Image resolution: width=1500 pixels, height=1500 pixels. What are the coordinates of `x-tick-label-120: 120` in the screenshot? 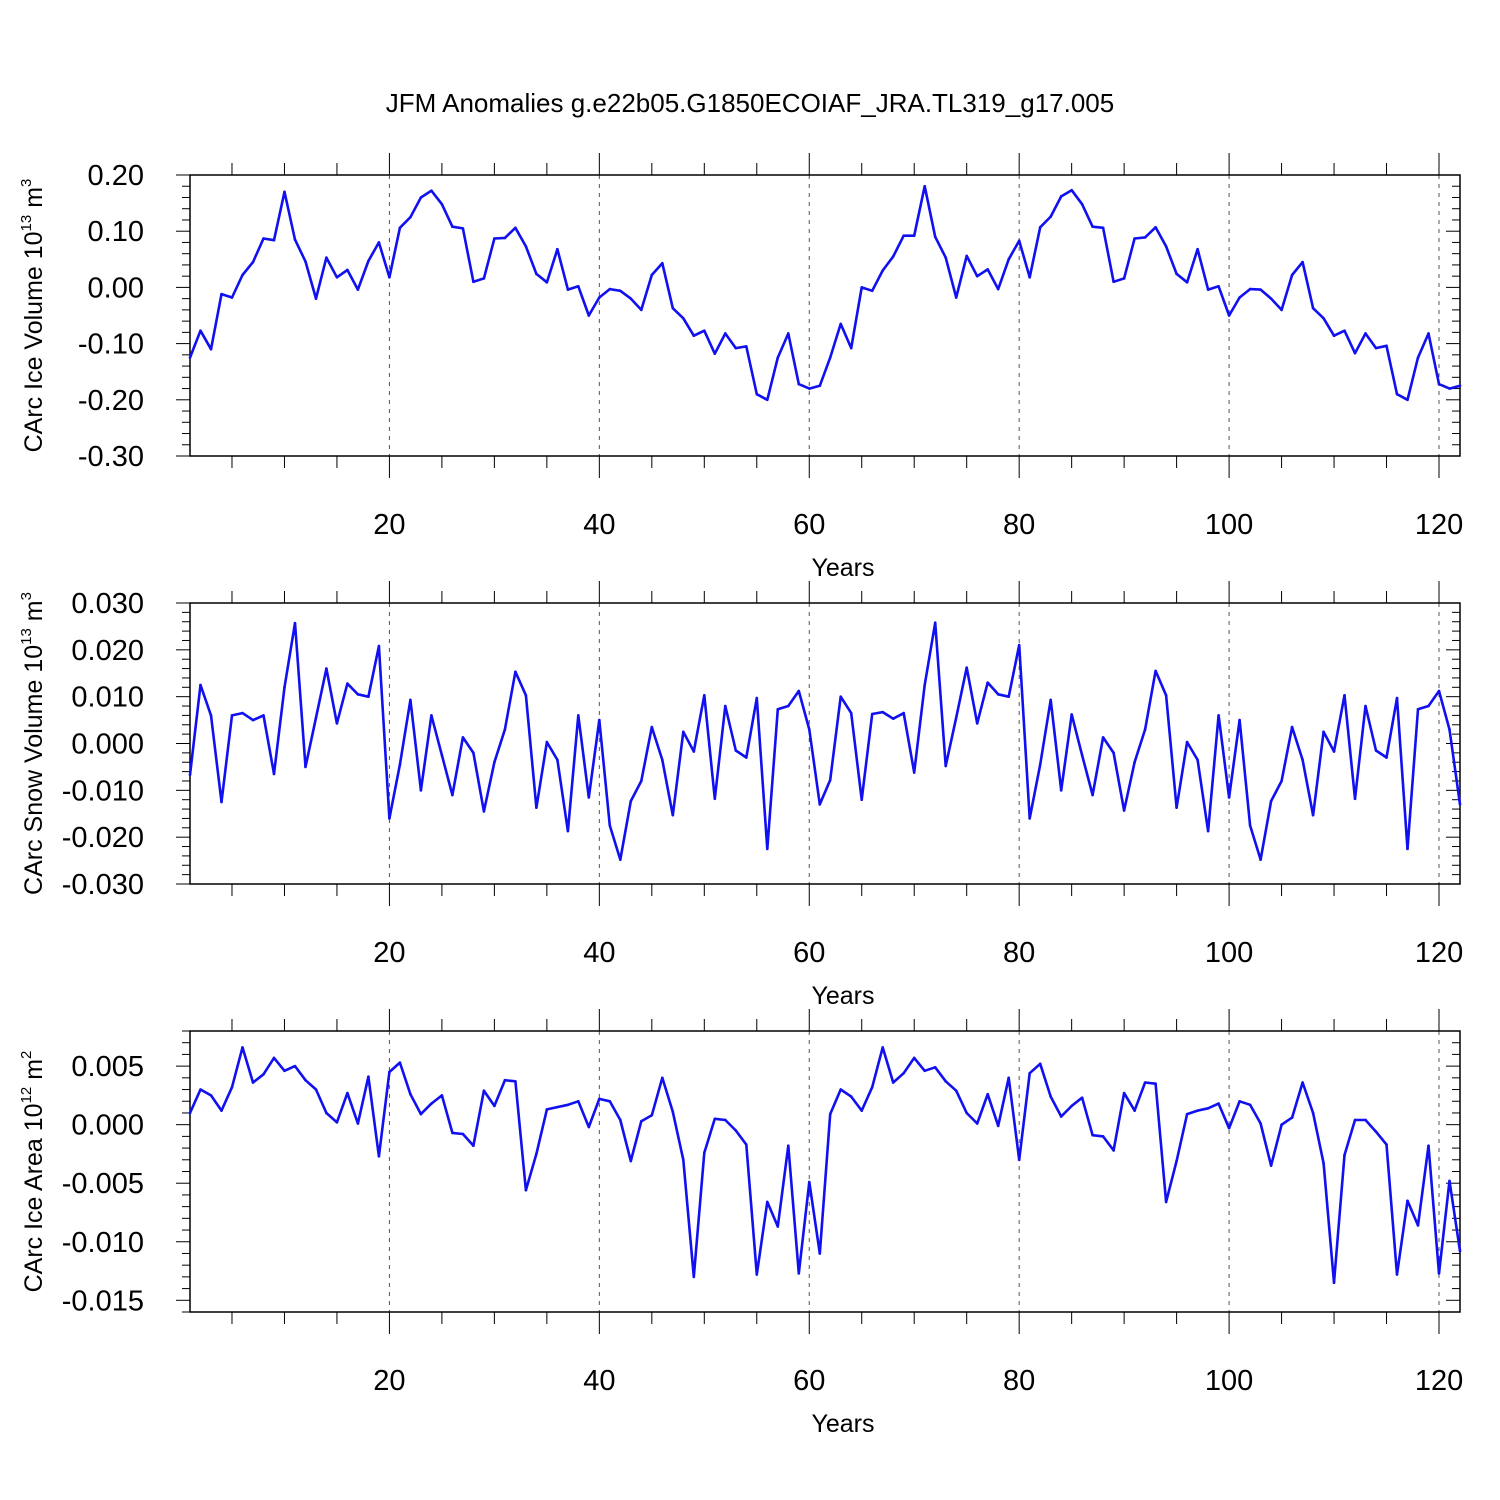 It's located at (1439, 525).